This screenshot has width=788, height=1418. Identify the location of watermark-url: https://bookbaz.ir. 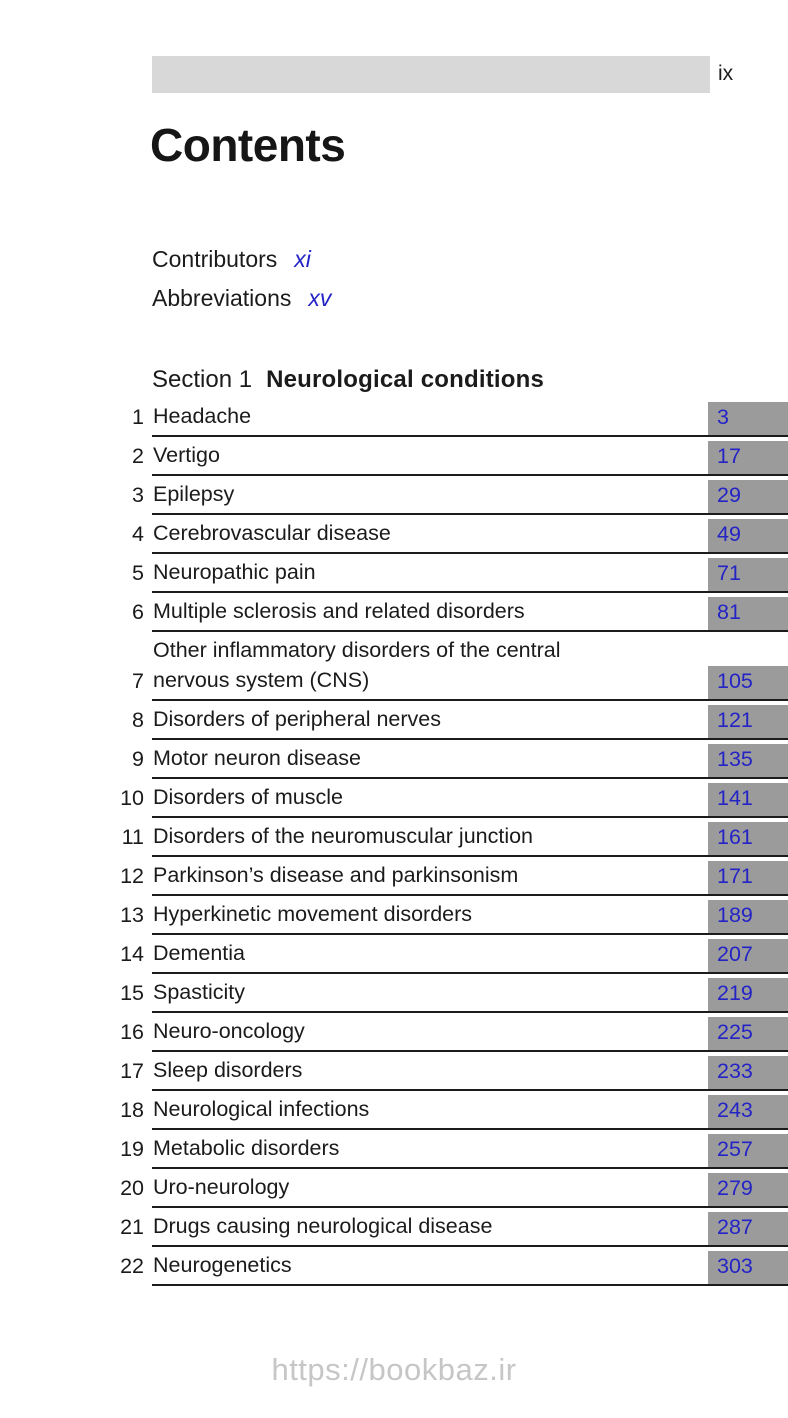
(394, 1369).